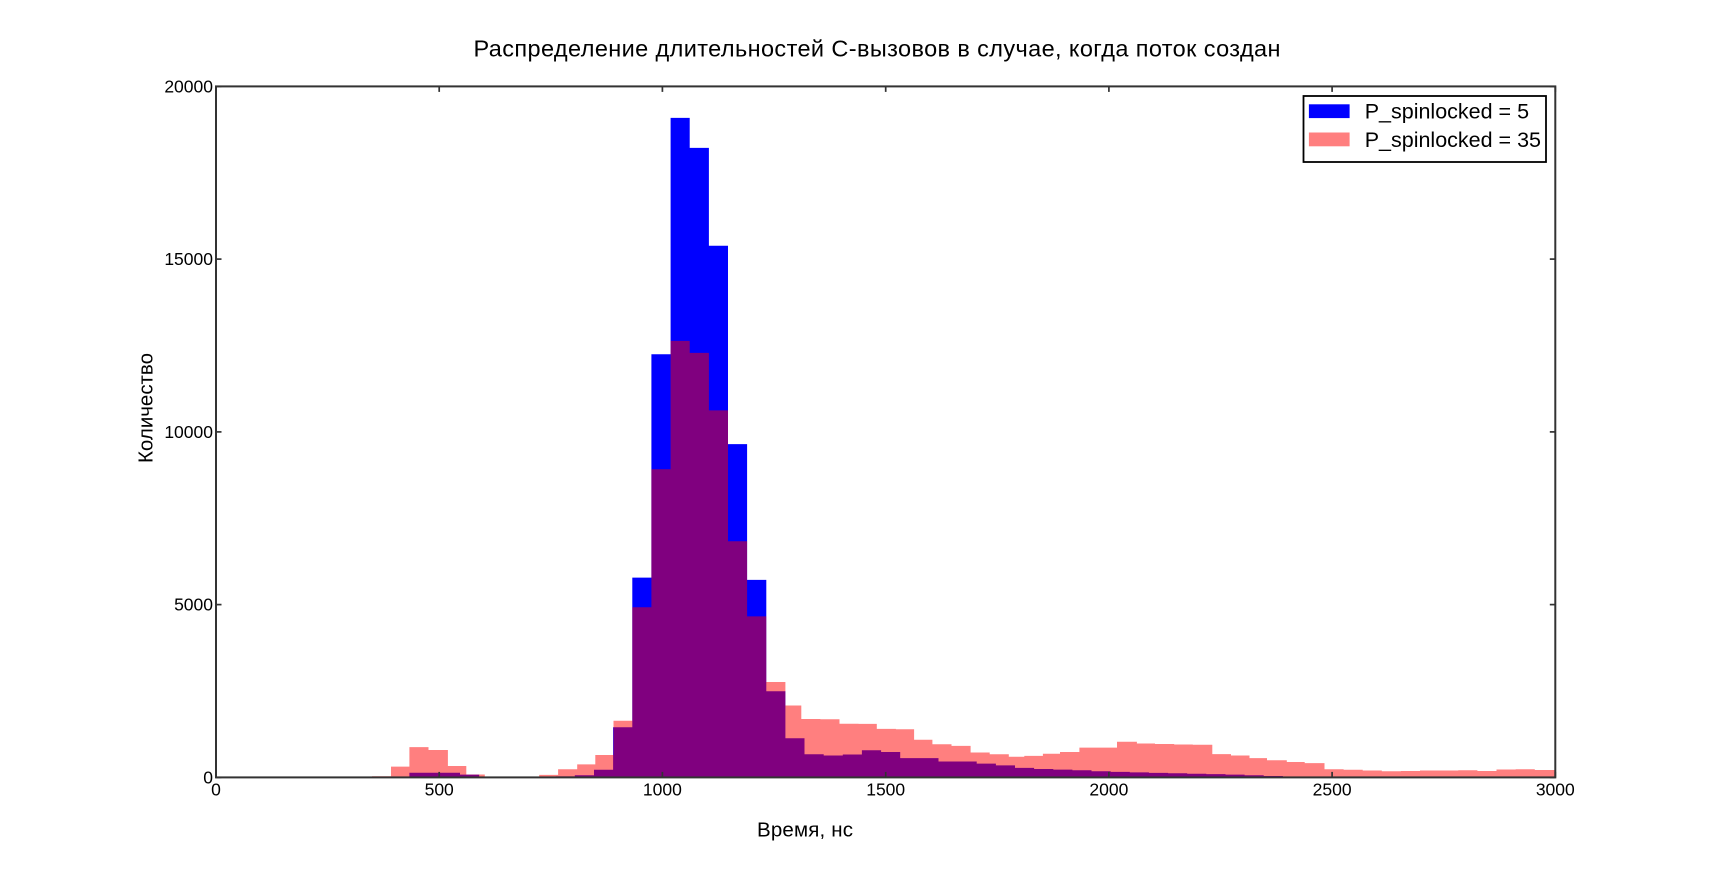 The image size is (1728, 869). What do you see at coordinates (188, 86) in the screenshot?
I see `svg-text: 20000` at bounding box center [188, 86].